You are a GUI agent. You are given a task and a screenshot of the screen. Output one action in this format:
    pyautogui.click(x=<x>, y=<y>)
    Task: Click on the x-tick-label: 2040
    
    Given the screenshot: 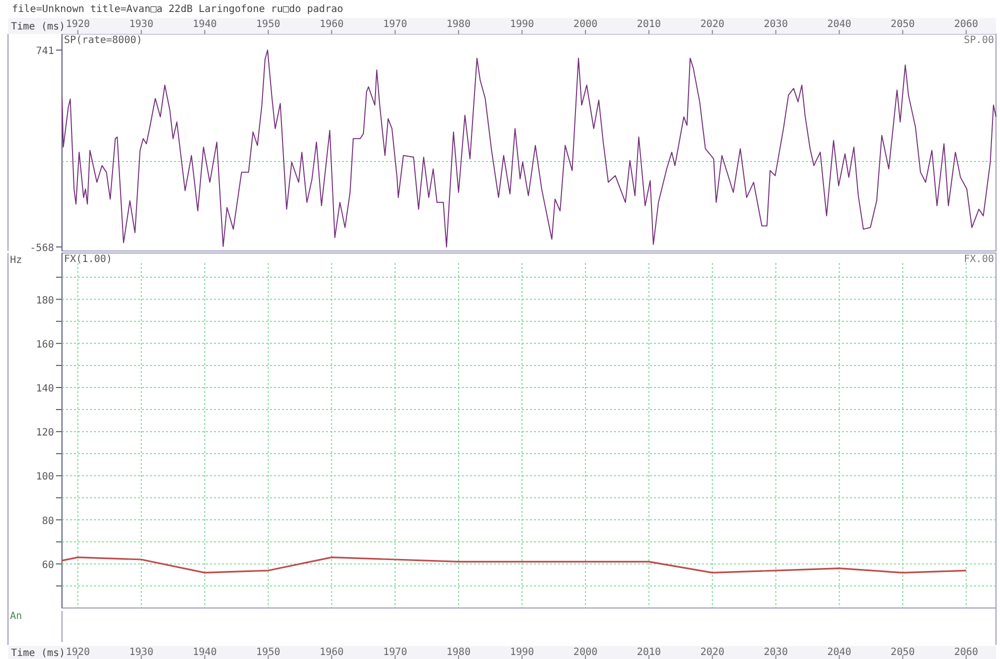 What is the action you would take?
    pyautogui.click(x=839, y=652)
    